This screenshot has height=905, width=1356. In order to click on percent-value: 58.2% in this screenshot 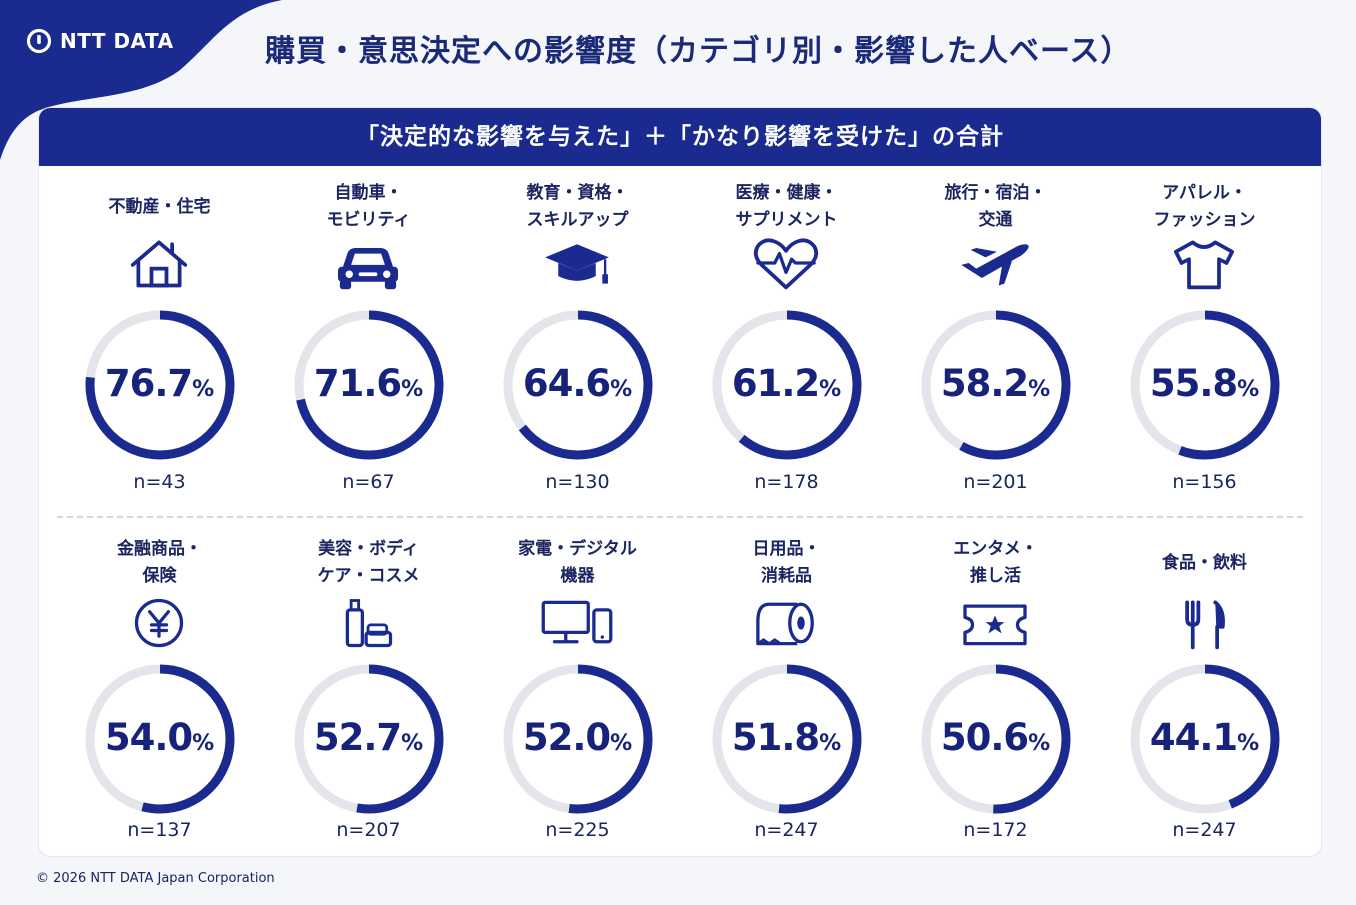, I will do `click(995, 383)`.